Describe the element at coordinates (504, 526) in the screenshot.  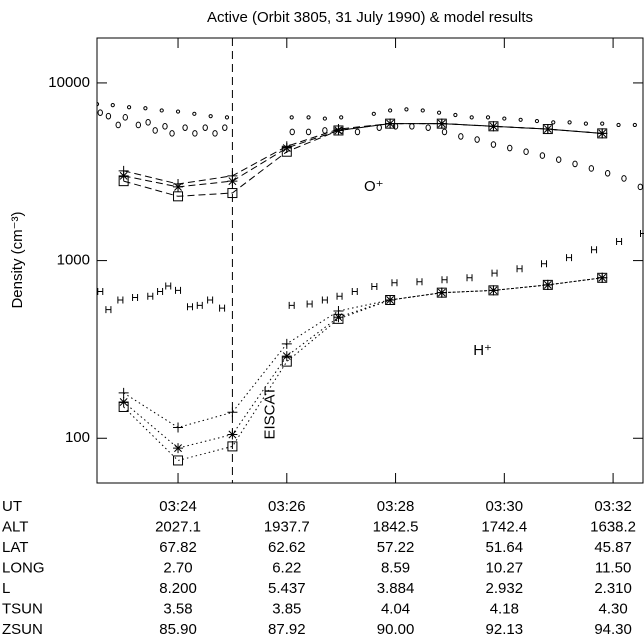
I see `row-value: 1742.4` at that location.